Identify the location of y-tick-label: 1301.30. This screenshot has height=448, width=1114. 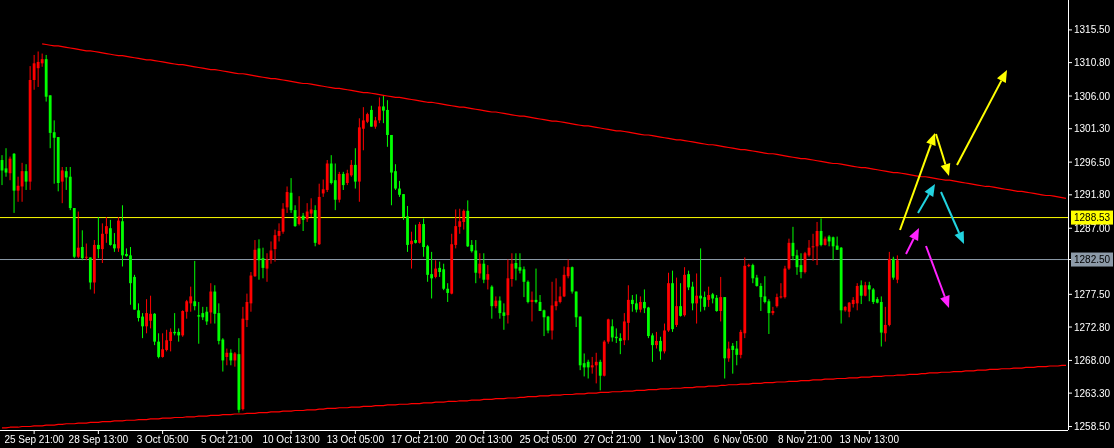
(1092, 129).